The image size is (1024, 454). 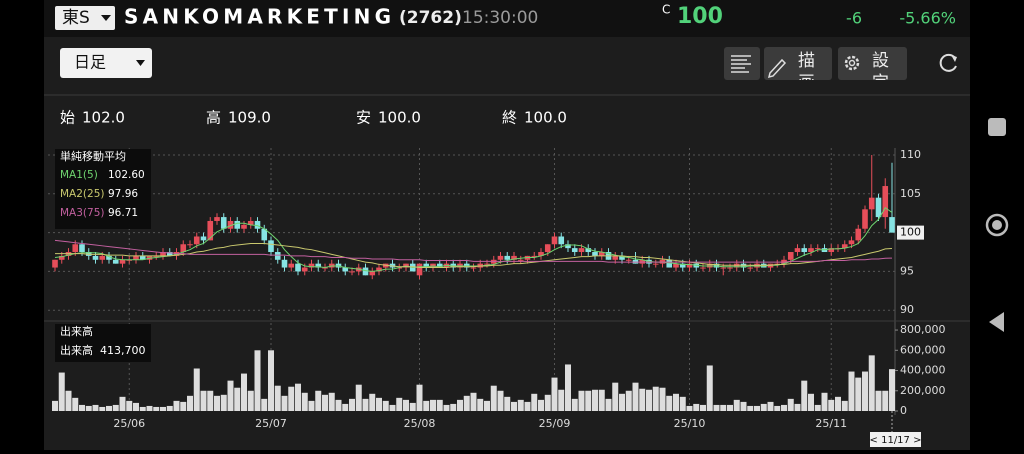 I want to click on draw-button, so click(x=798, y=63).